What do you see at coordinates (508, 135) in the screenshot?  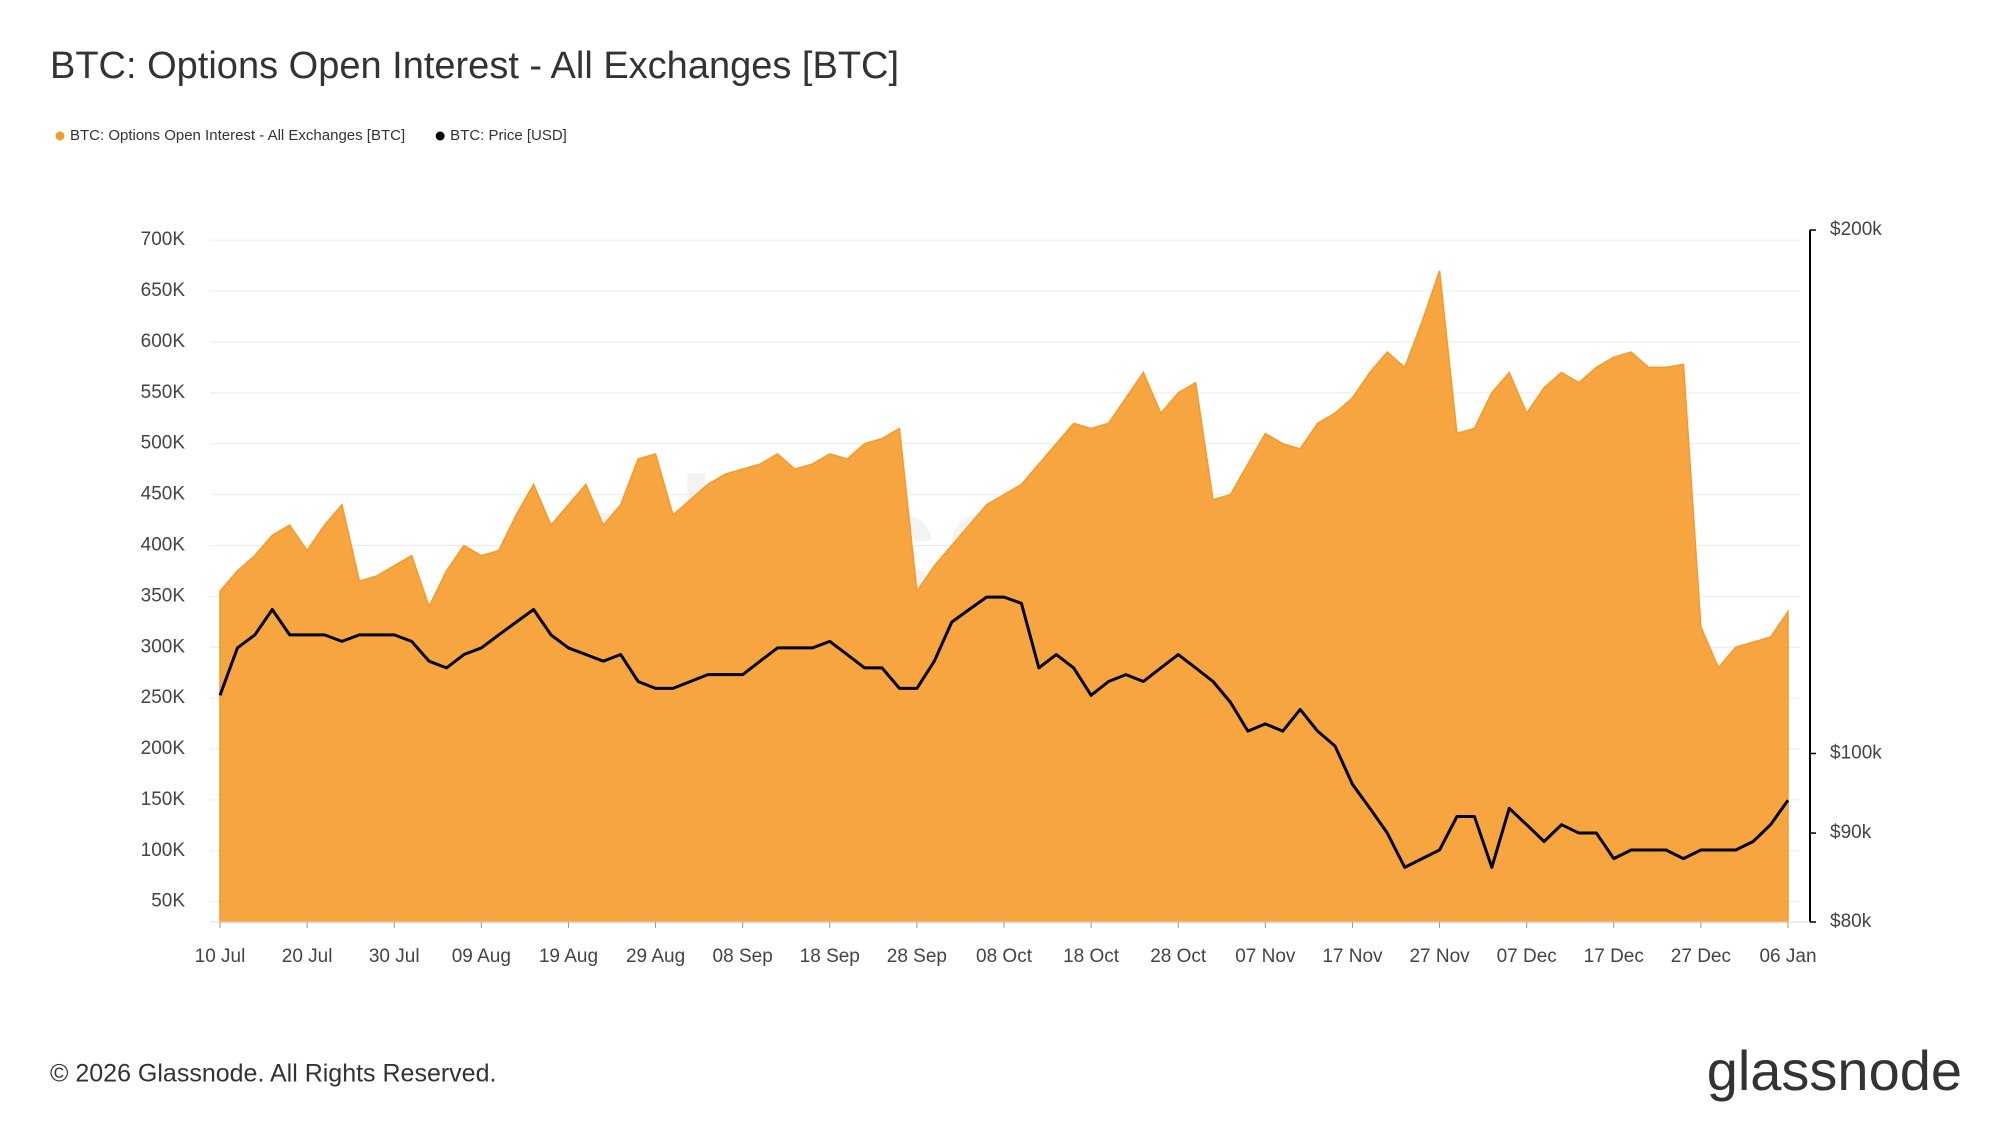 I see `legend-label: BTC: Price [USD]` at bounding box center [508, 135].